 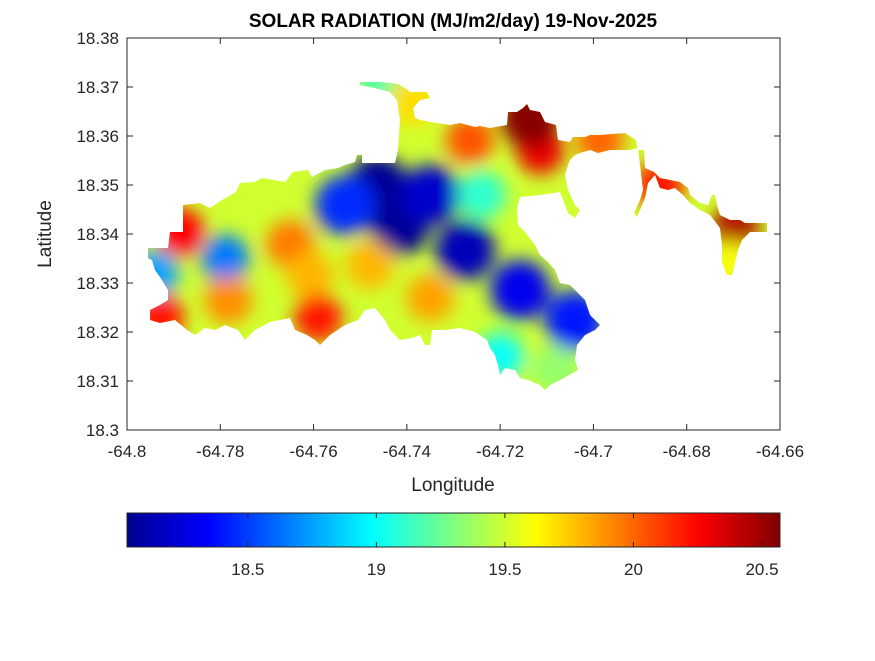 What do you see at coordinates (102, 430) in the screenshot?
I see `y-tick-label: 18.3` at bounding box center [102, 430].